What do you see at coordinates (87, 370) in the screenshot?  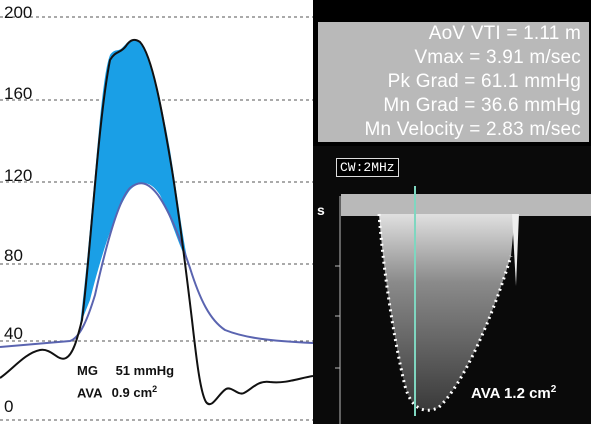 I see `mg-label: MG` at bounding box center [87, 370].